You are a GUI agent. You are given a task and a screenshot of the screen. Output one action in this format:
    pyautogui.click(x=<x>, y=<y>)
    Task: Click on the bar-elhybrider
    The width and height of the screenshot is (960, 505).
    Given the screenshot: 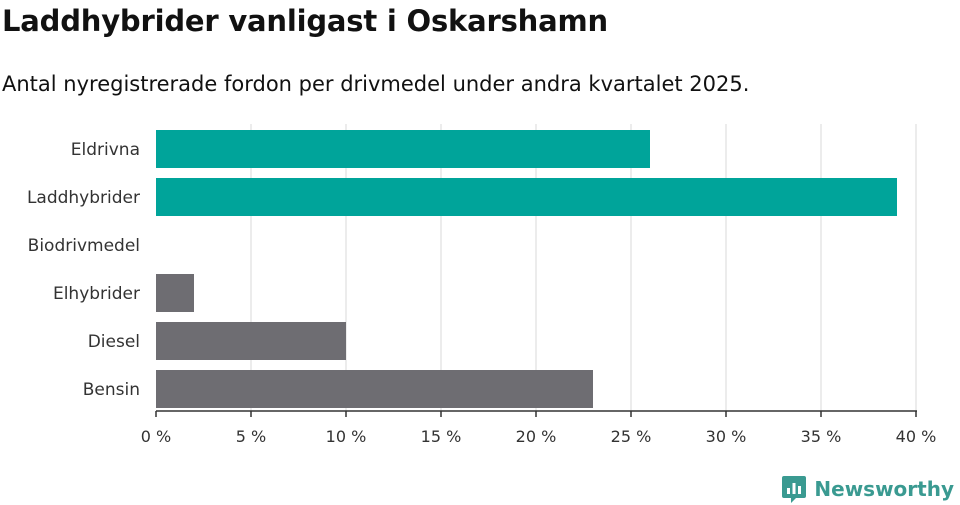 What is the action you would take?
    pyautogui.click(x=175, y=293)
    